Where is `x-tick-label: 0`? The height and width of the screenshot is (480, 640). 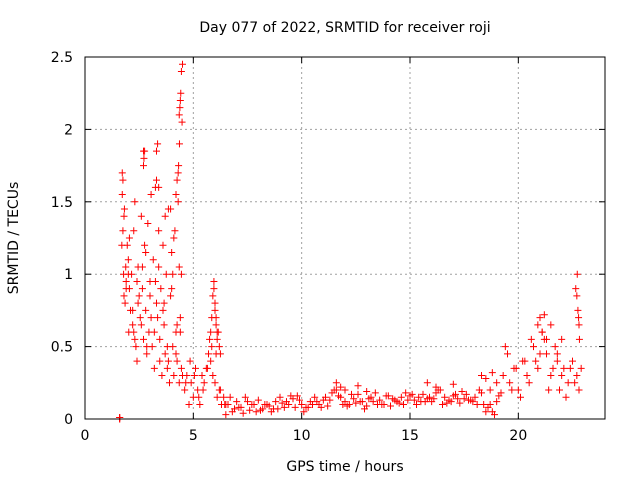 x-tick-label: 0 is located at coordinates (85, 436).